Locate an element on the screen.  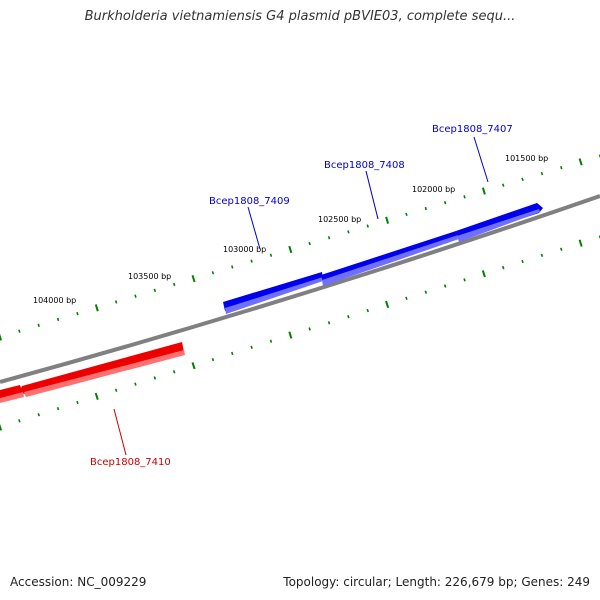
accession-text: Accession: NC_009229 is located at coordinates (78, 582).